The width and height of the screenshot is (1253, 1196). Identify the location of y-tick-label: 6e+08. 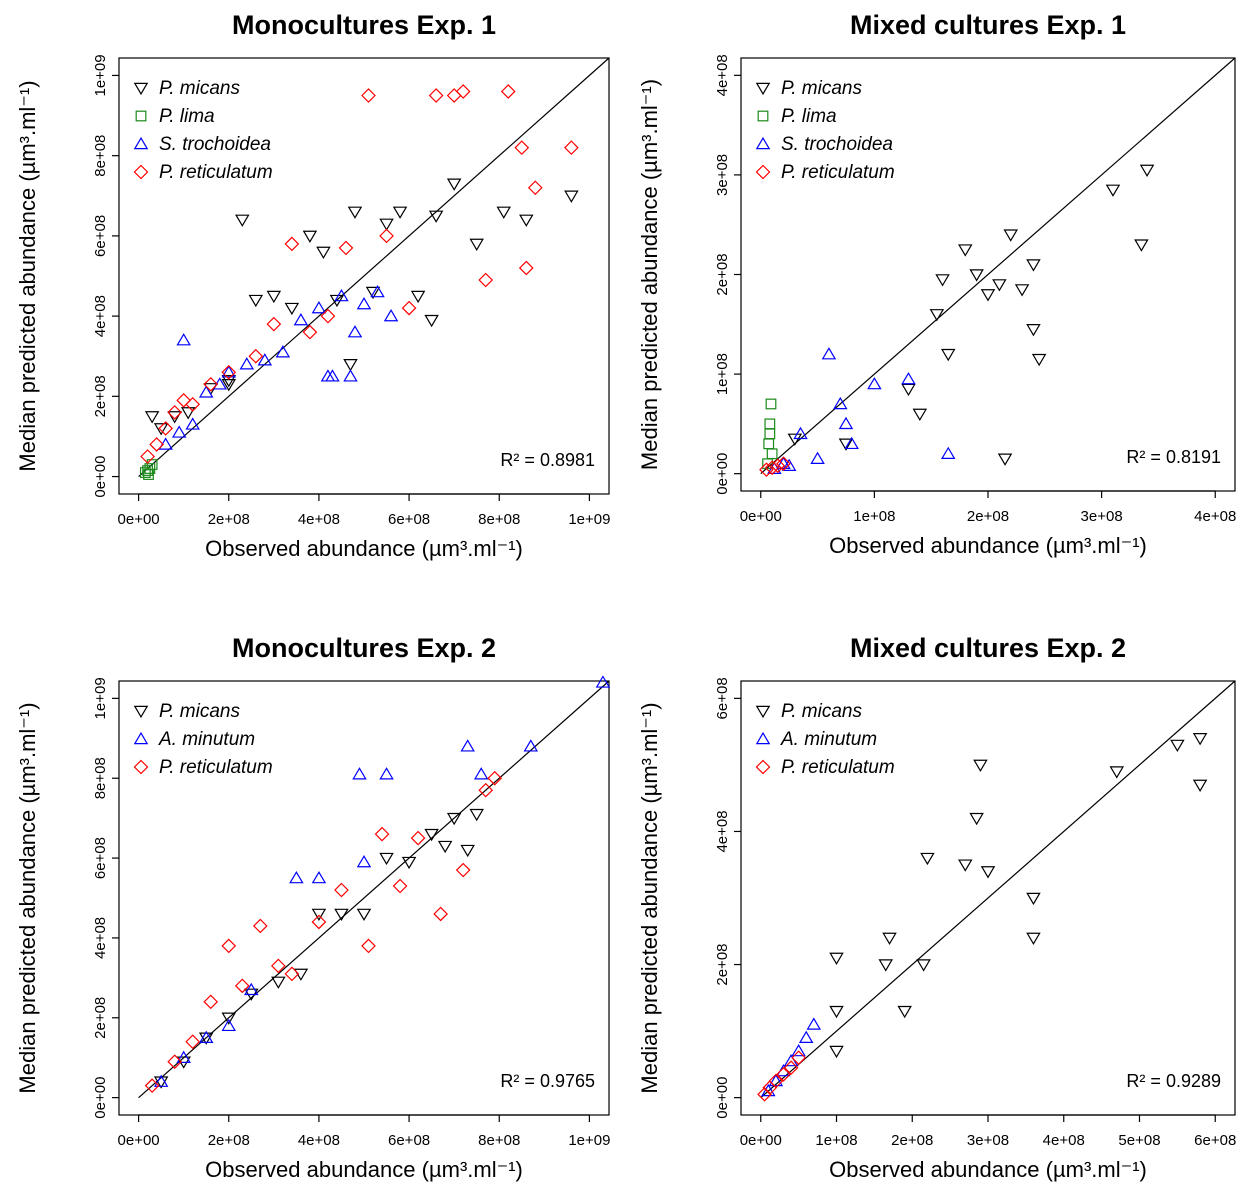
(722, 698).